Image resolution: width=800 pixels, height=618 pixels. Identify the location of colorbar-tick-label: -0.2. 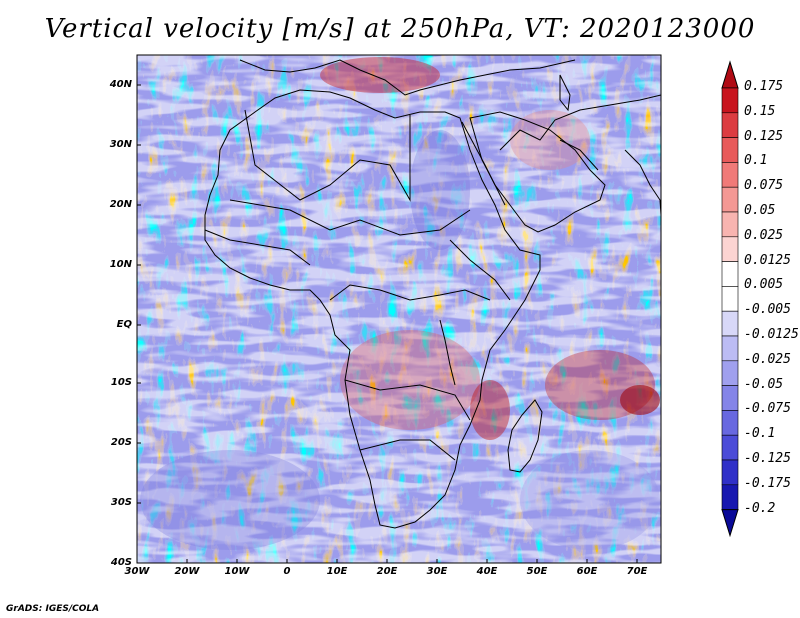
(760, 508).